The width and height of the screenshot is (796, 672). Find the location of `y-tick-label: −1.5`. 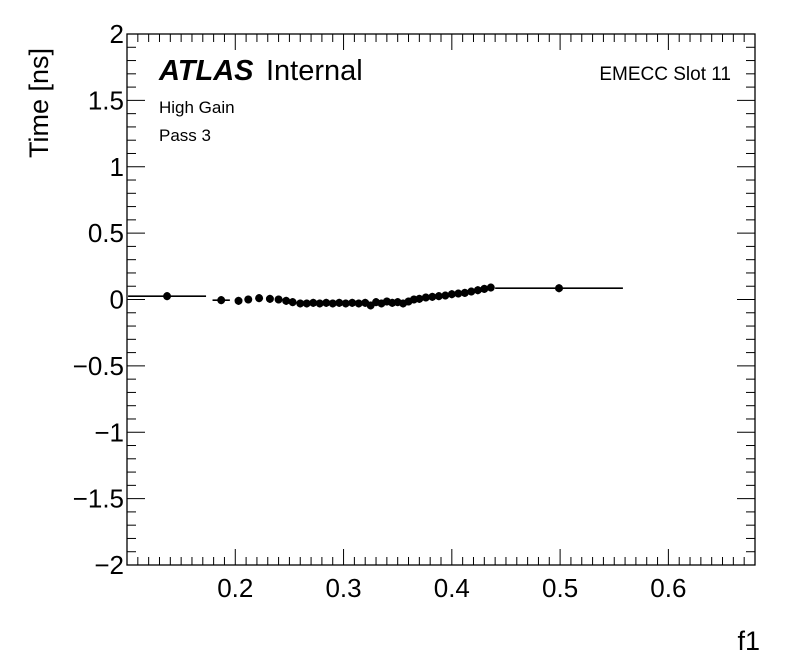

y-tick-label: −1.5 is located at coordinates (98, 499).